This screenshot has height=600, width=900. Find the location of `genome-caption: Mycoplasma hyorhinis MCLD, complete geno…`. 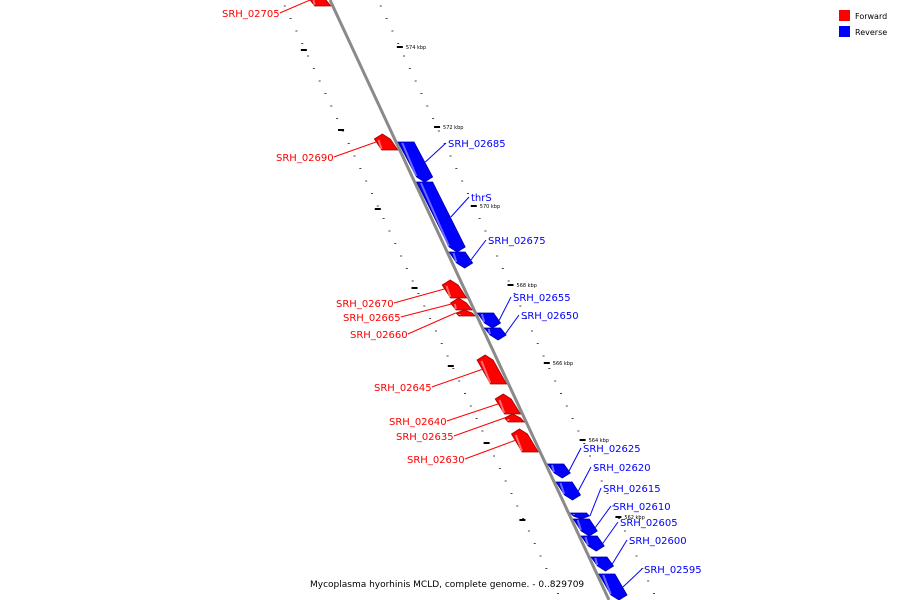

genome-caption: Mycoplasma hyorhinis MCLD, complete geno… is located at coordinates (447, 585).